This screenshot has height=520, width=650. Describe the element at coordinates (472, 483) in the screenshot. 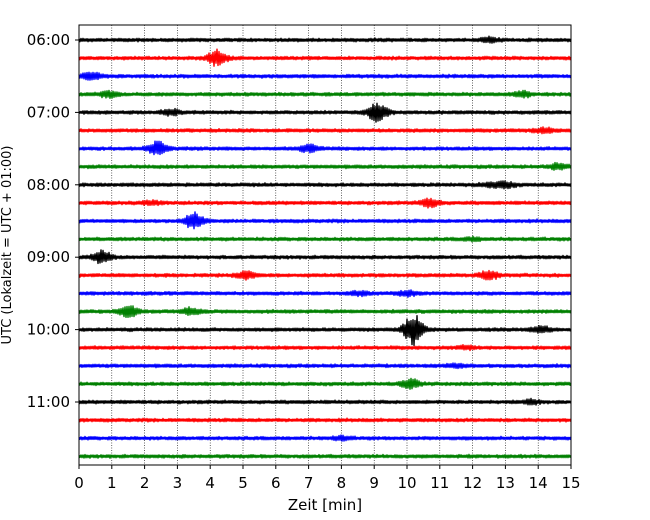

I see `x-tick-label-12: 12` at that location.